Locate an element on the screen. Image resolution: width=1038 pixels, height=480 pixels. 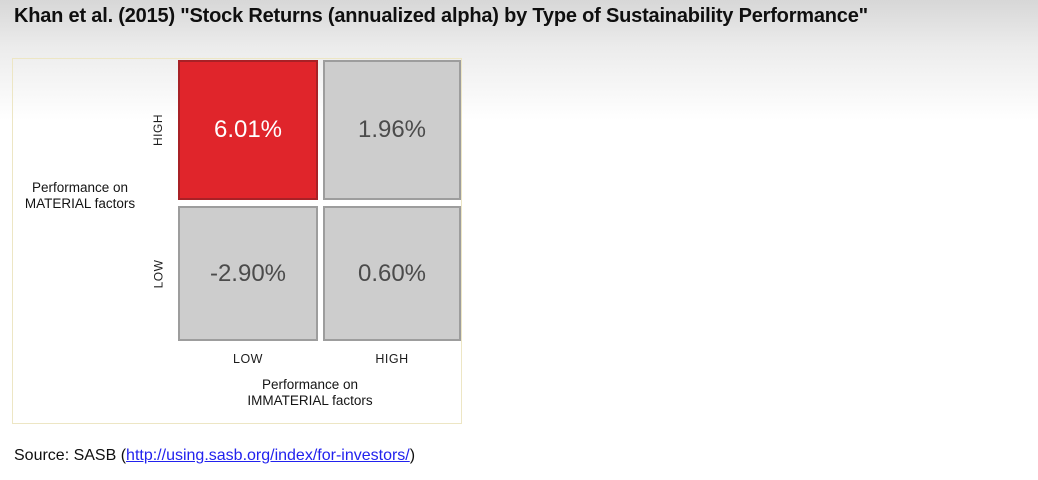
cell-low-material-low-immaterial: -2.90% is located at coordinates (248, 273).